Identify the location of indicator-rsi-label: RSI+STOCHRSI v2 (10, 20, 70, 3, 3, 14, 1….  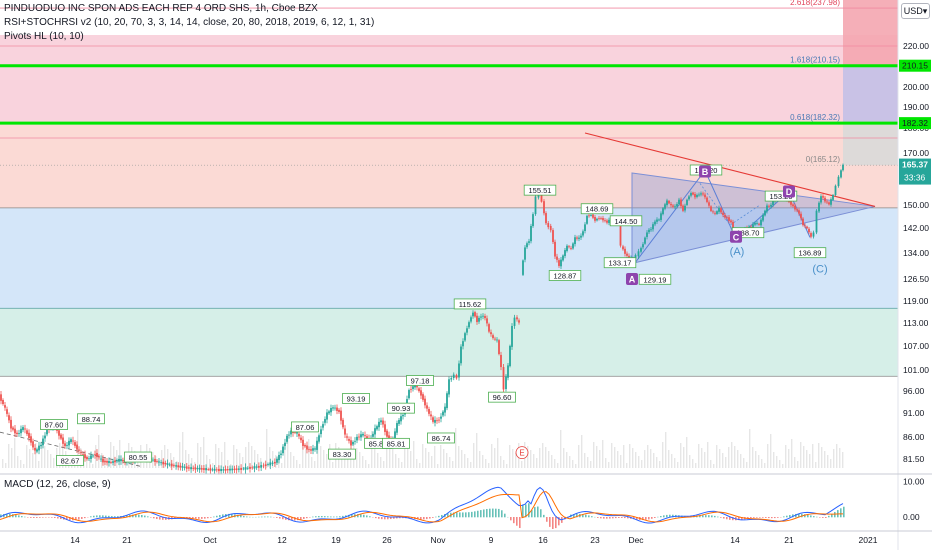
(189, 22).